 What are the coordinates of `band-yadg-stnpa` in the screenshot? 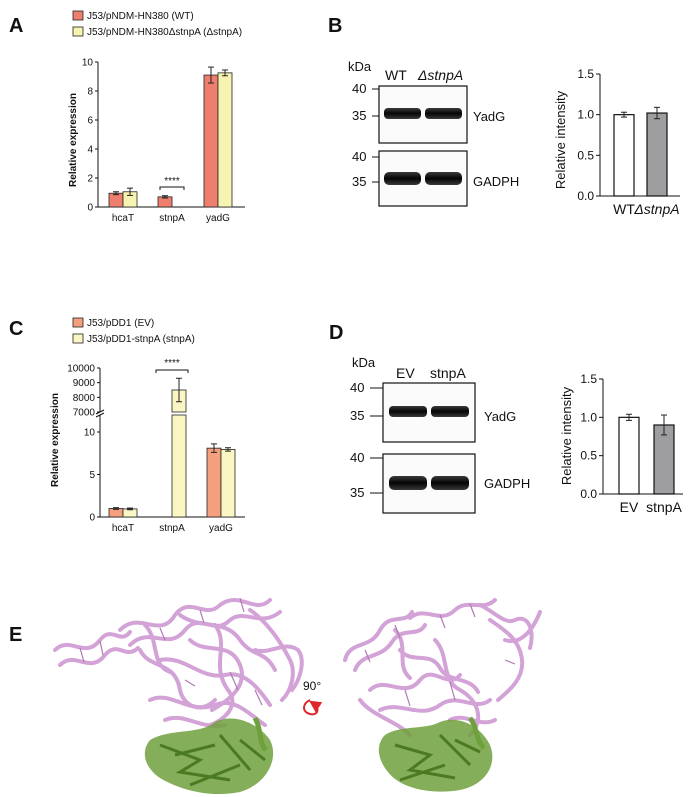 It's located at (450, 411).